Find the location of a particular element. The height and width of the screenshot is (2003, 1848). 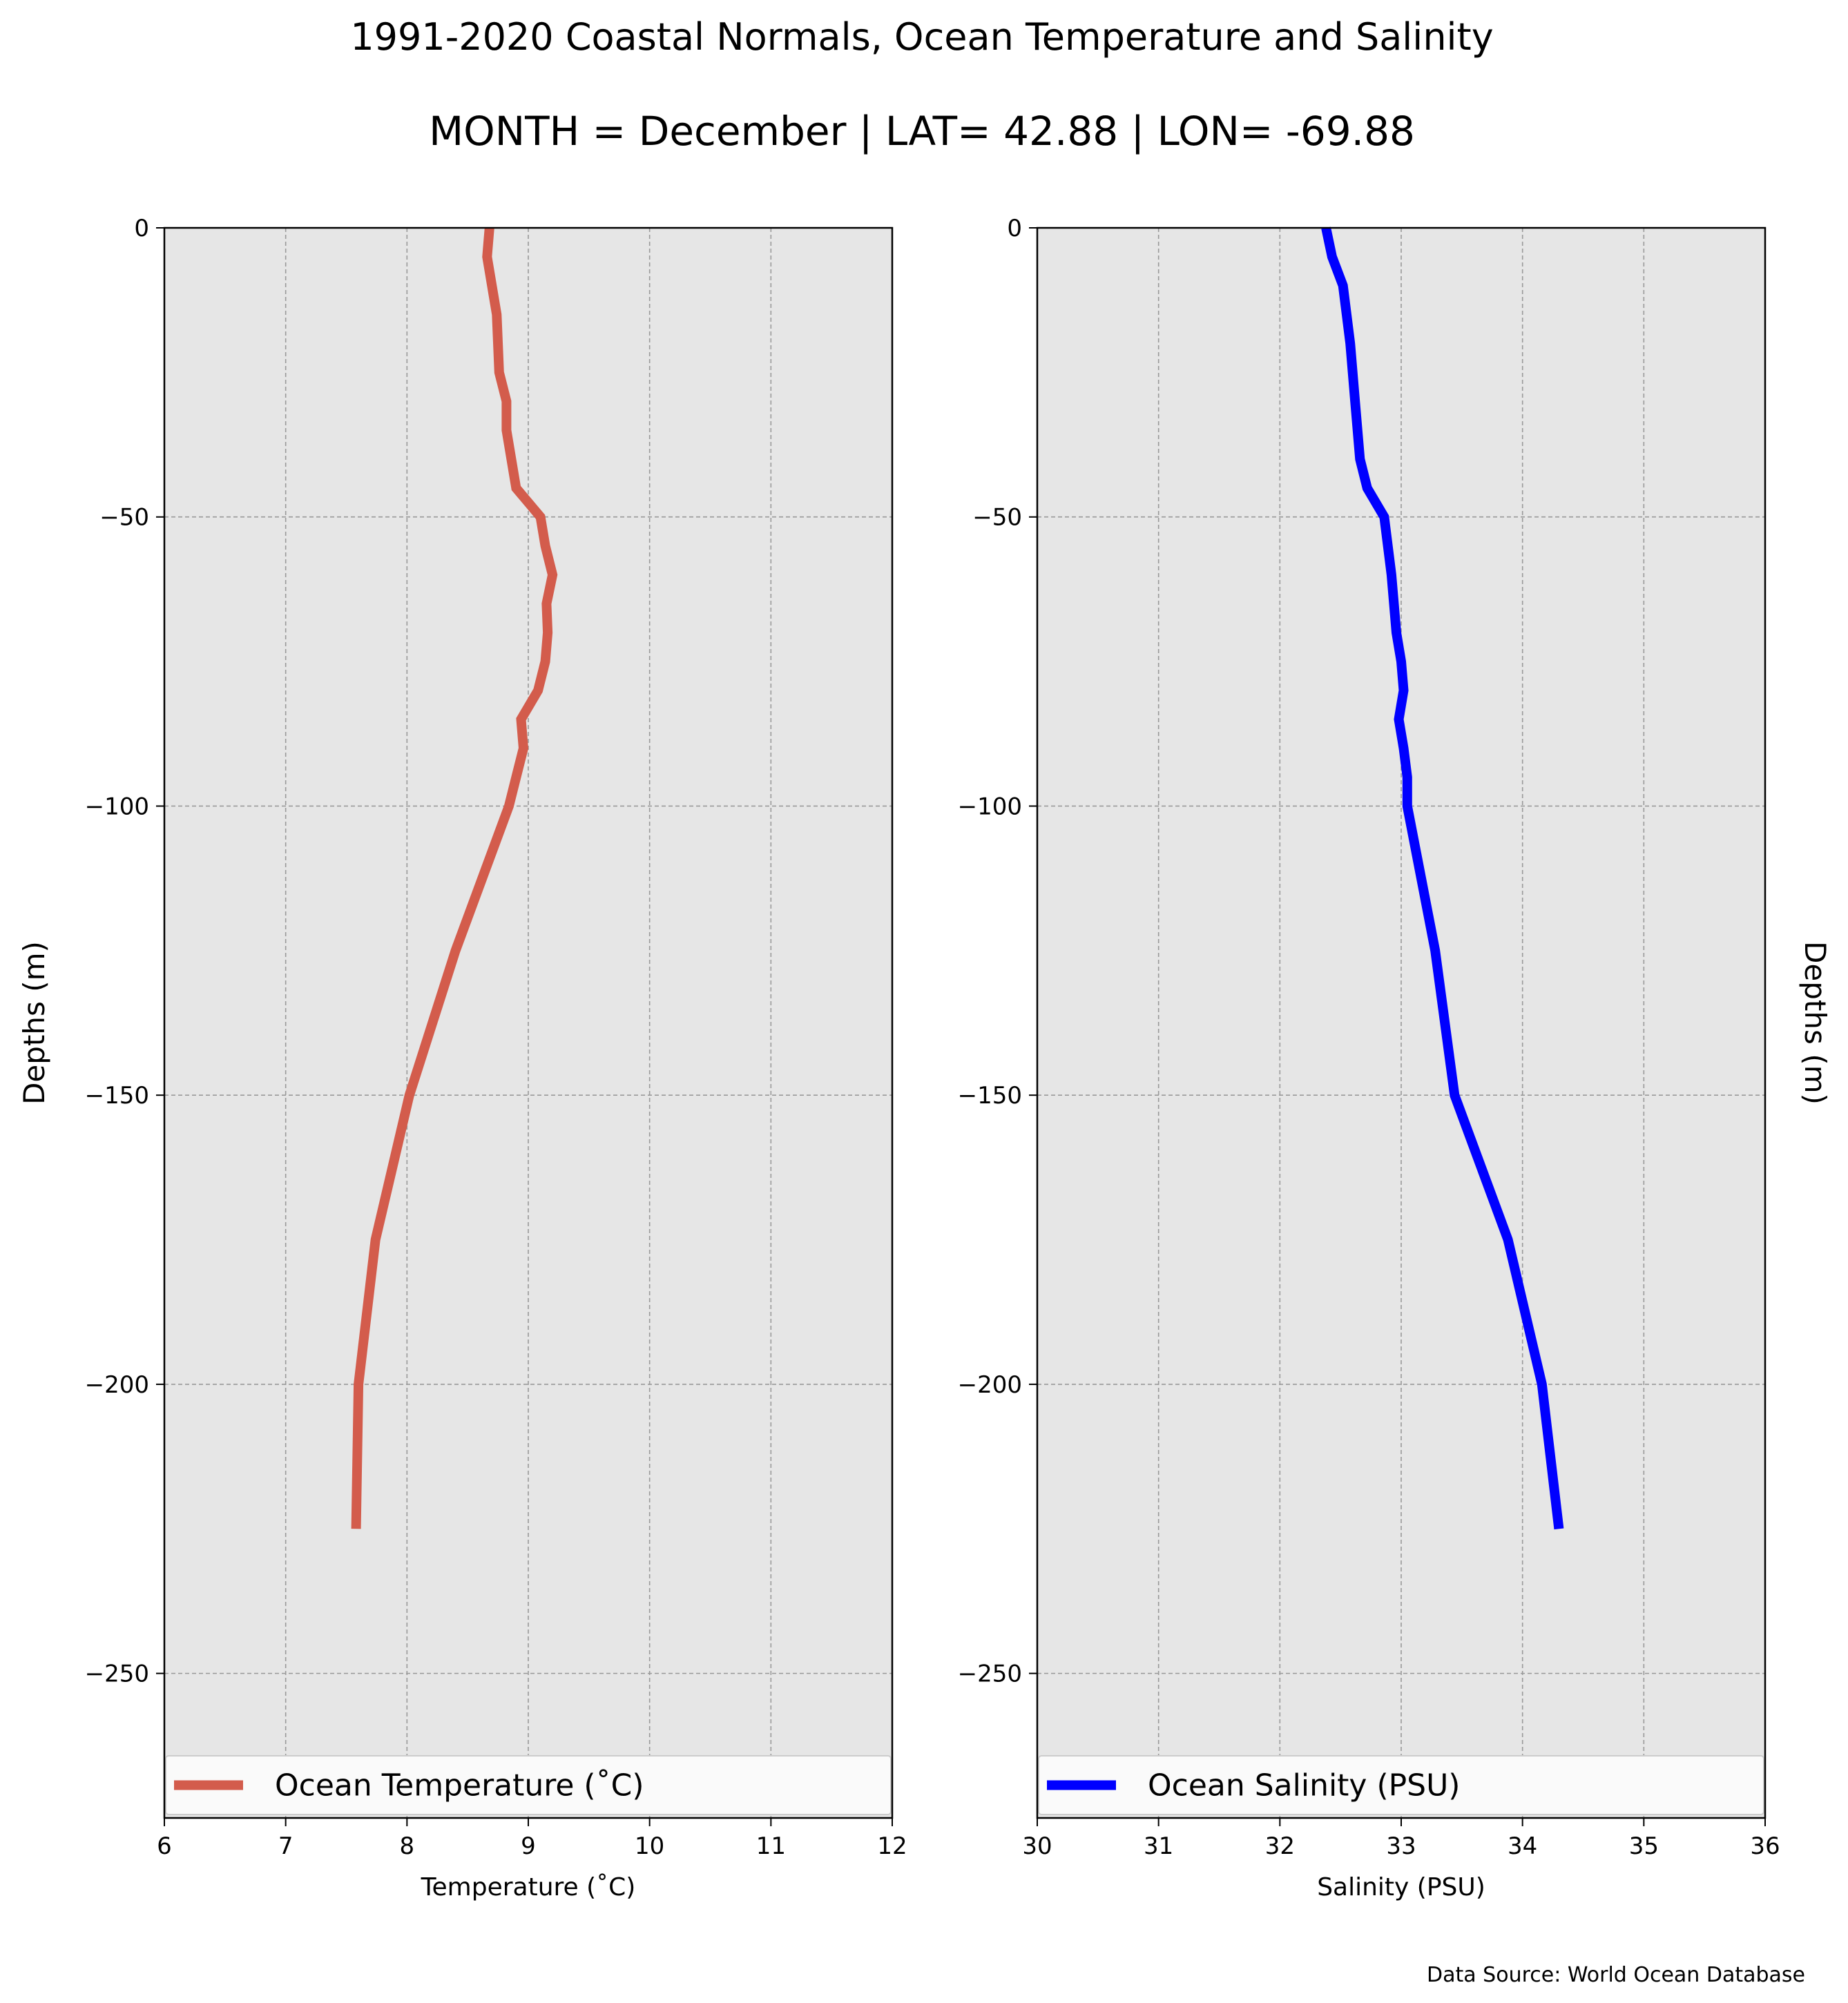

temperature-x-axis-label: Temperature (˚C) is located at coordinates (528, 1887).